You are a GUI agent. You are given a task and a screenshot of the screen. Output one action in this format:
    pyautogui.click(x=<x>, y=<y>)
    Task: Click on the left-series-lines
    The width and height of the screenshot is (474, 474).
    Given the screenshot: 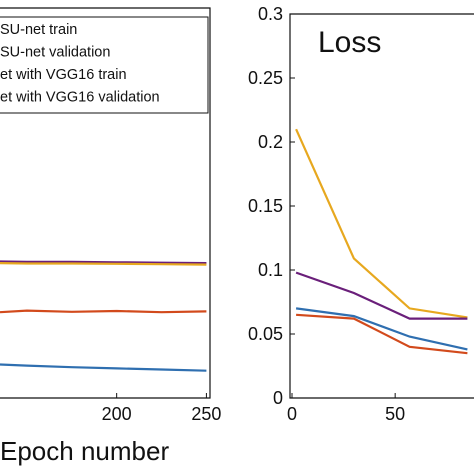 What is the action you would take?
    pyautogui.click(x=103, y=316)
    